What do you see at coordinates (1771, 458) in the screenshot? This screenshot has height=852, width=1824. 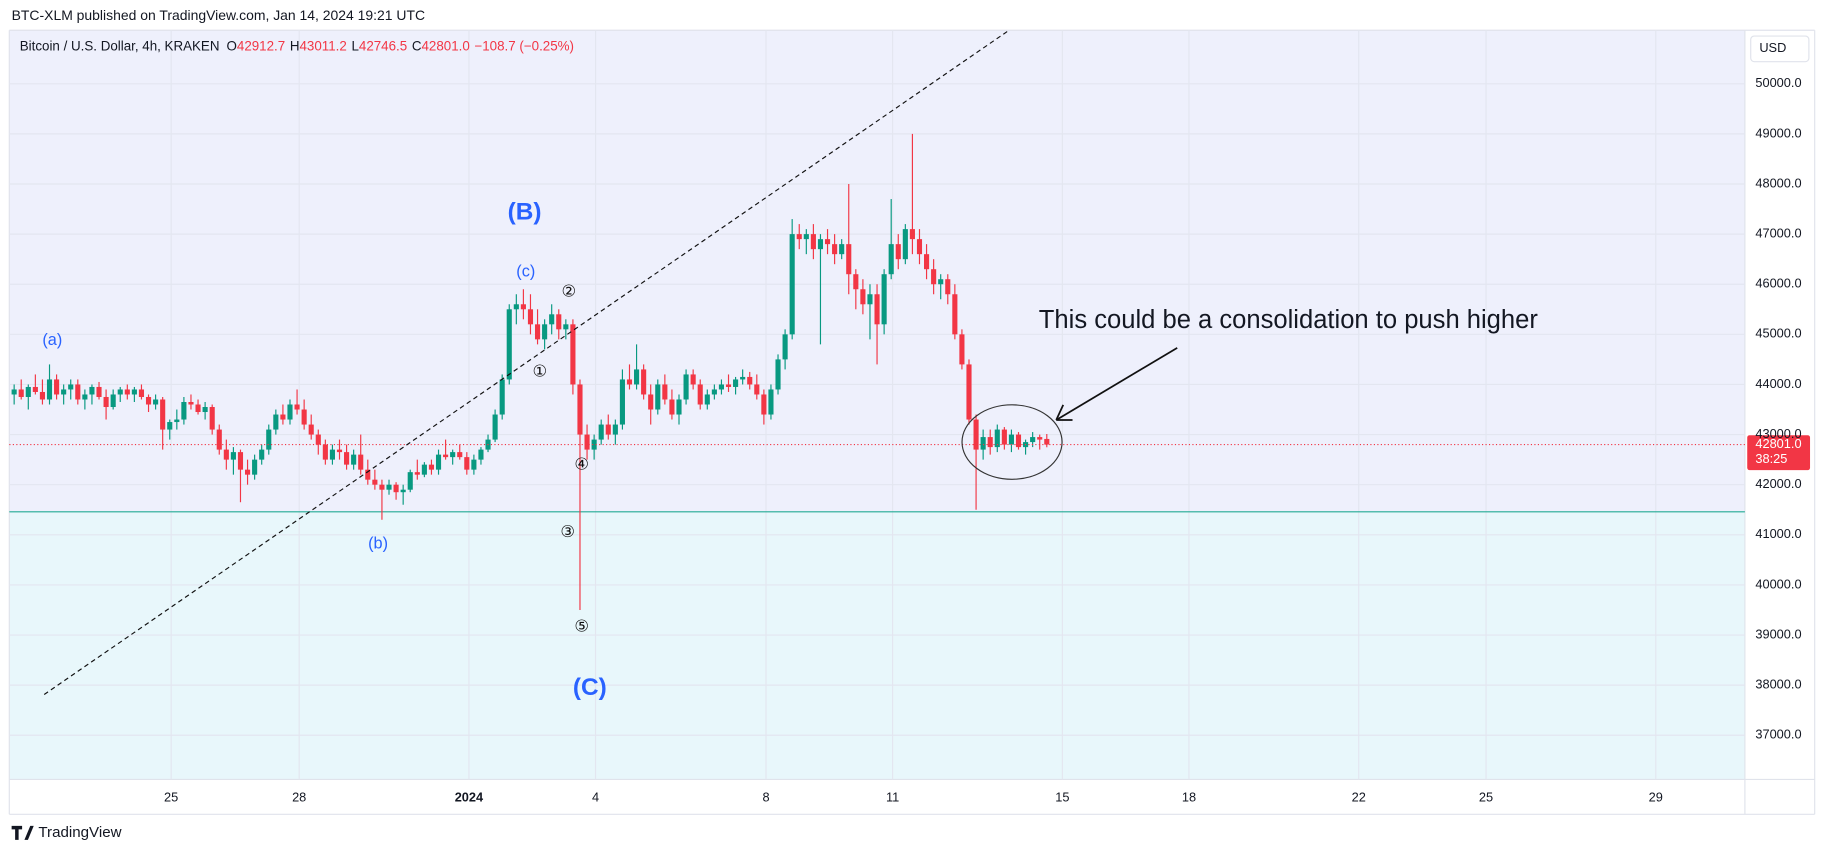 I see `countdown: 38:25` at bounding box center [1771, 458].